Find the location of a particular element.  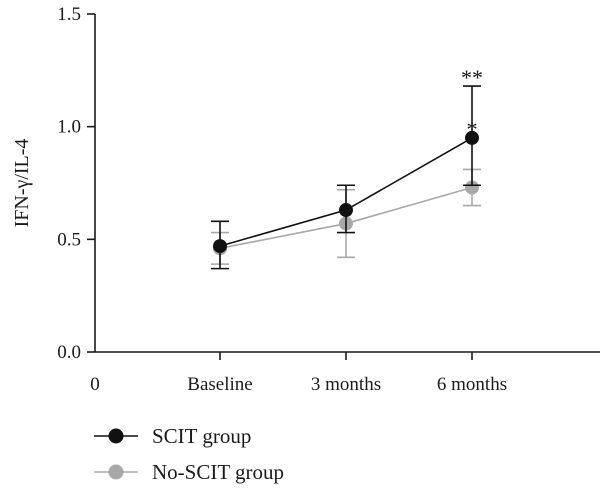

x-tick-label: 6 months is located at coordinates (472, 384).